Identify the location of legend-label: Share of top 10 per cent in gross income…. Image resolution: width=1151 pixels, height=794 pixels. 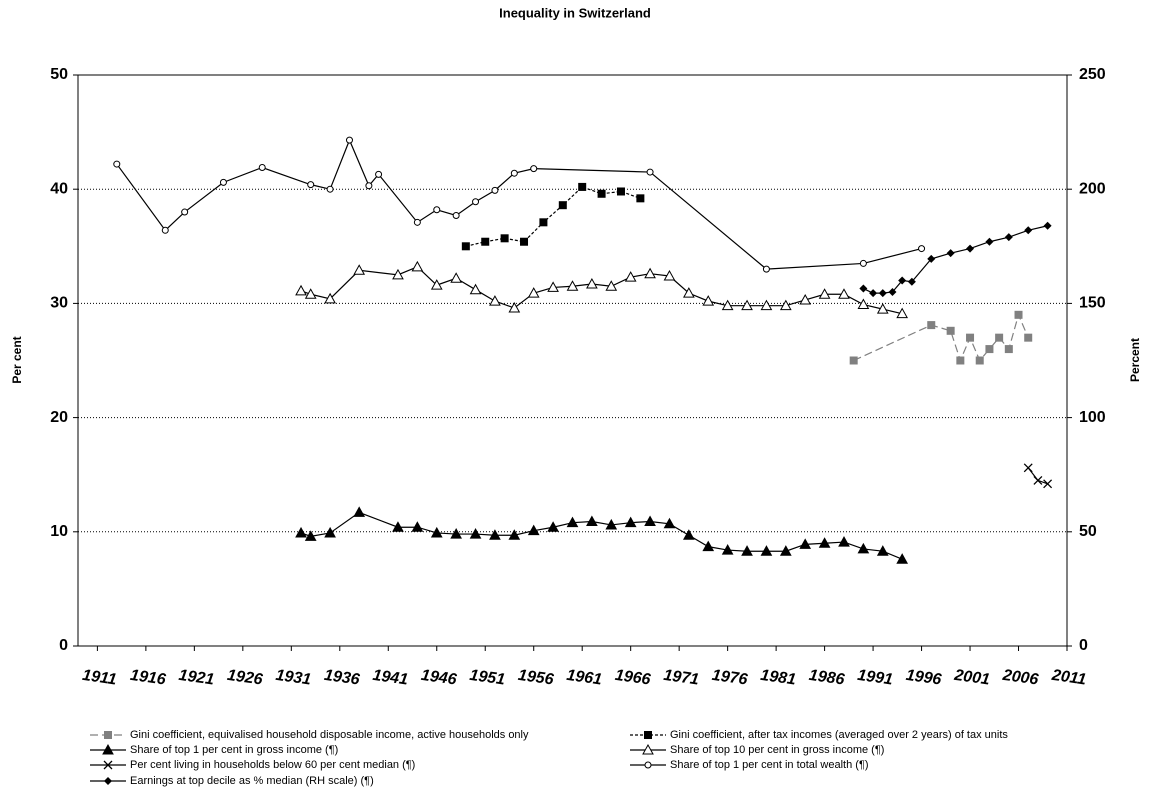
(777, 750).